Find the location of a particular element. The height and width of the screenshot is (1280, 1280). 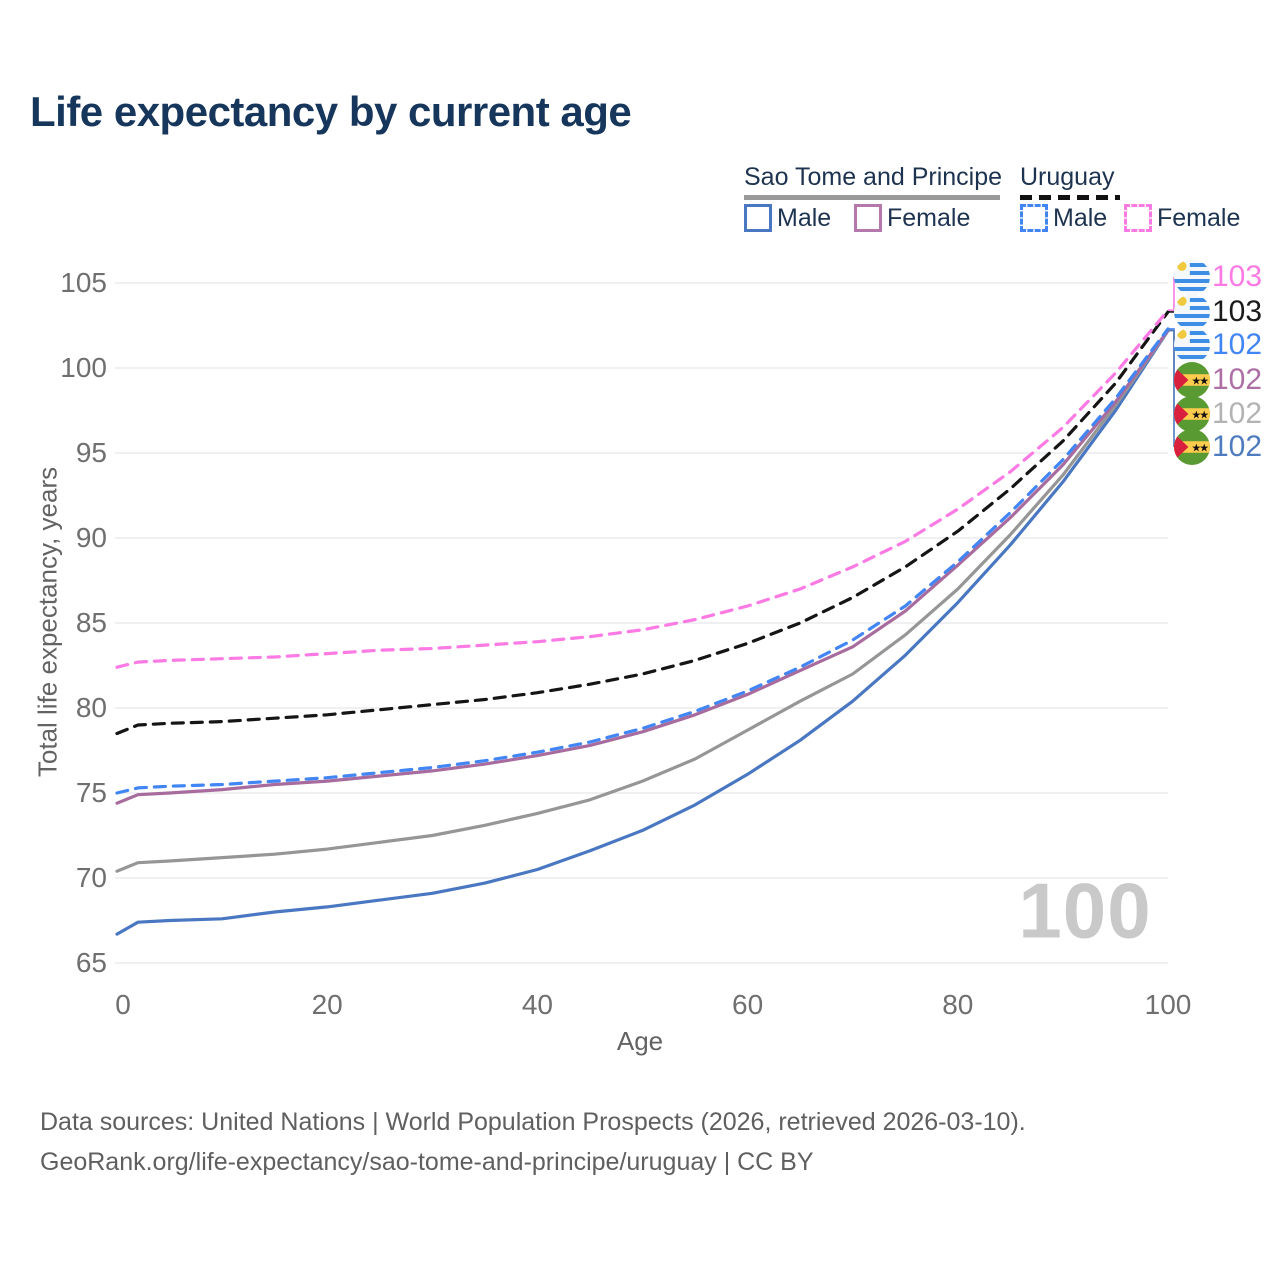

y-tick-65: 65 is located at coordinates (91, 962).